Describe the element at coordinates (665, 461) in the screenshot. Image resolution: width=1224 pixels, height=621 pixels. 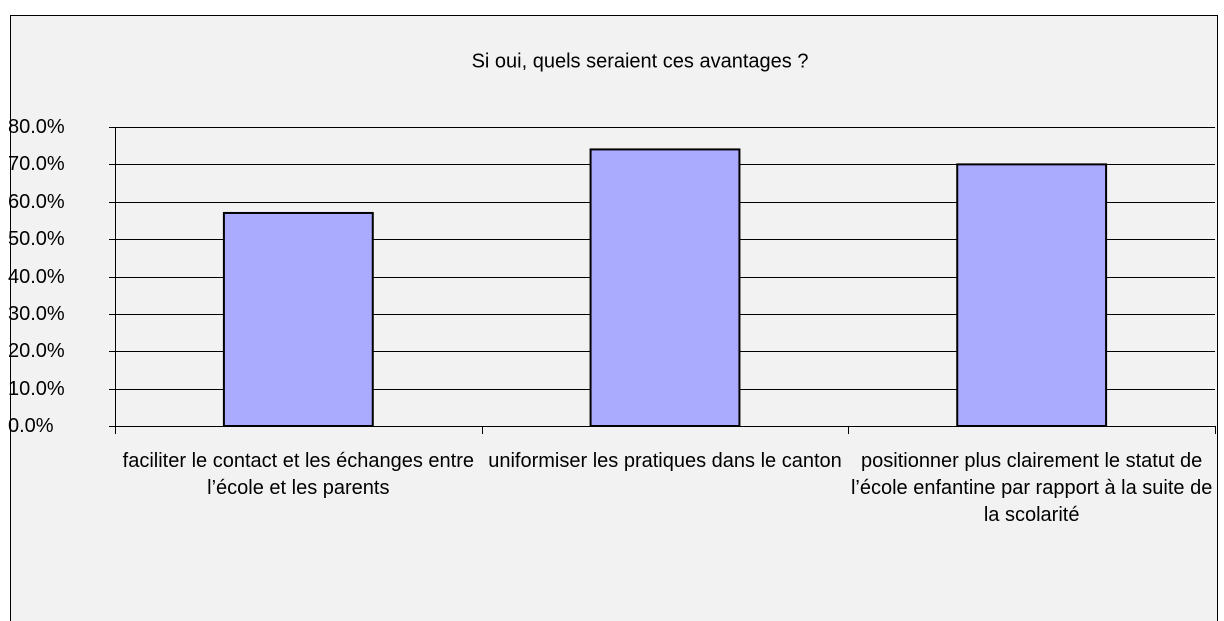
I see `x-tick-label: uniformiser les pratiques dans le canton` at that location.